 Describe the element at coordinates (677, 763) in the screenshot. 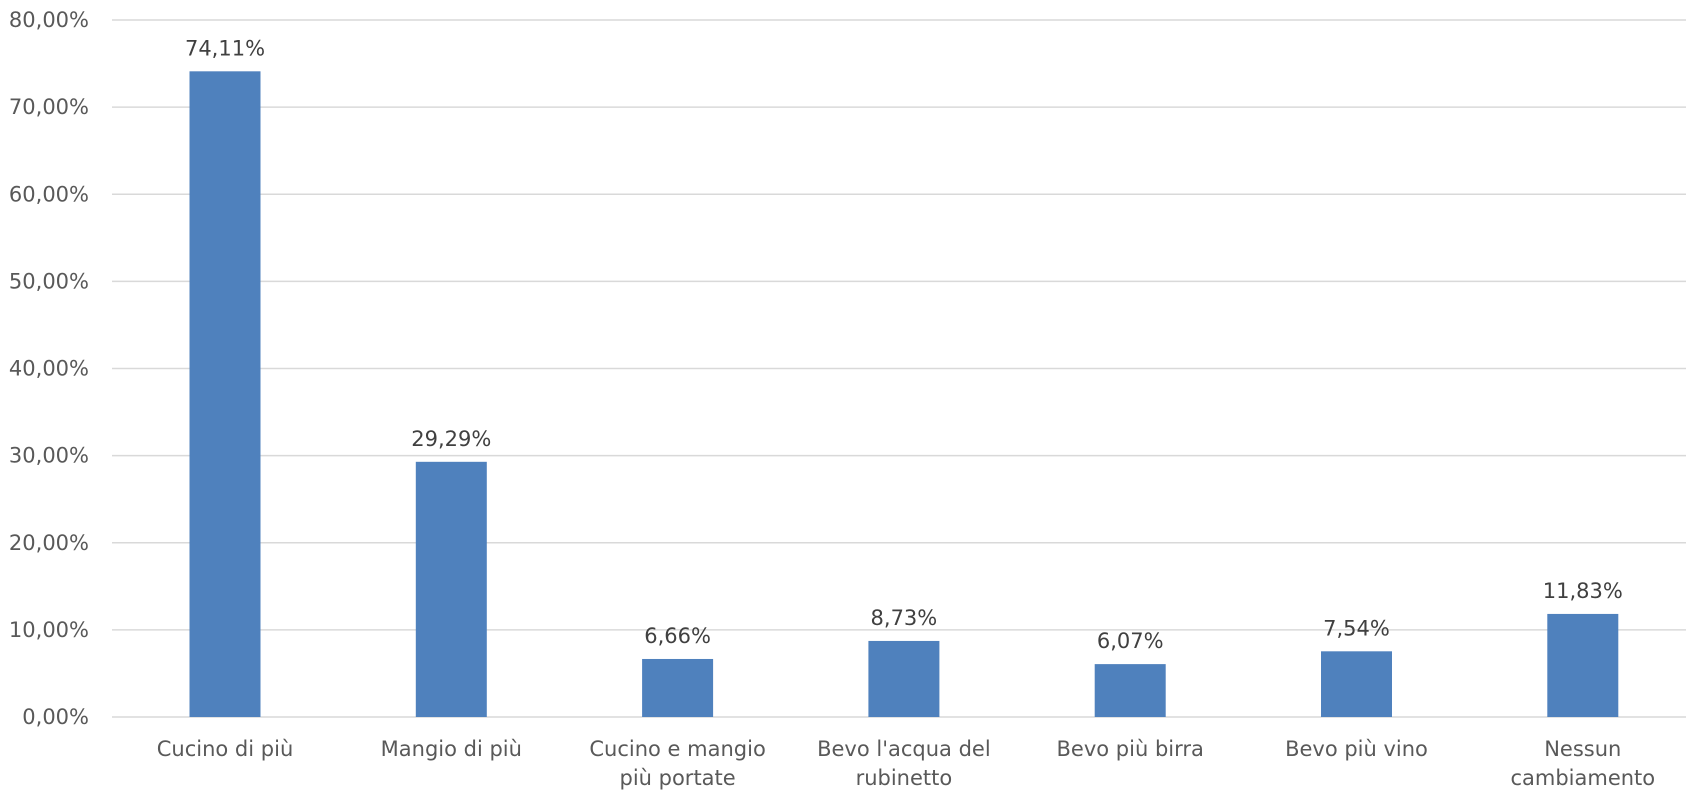

I see `x-category-label: Cucino e mangio più portate` at that location.